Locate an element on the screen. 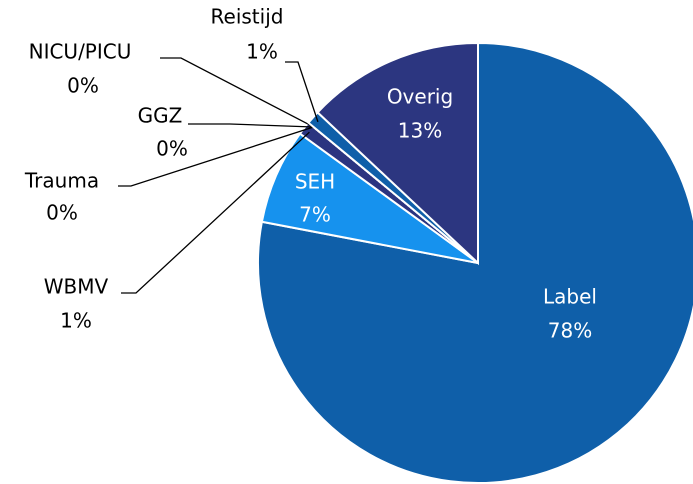 The height and width of the screenshot is (484, 693). slice-name: WBMV is located at coordinates (76, 287).